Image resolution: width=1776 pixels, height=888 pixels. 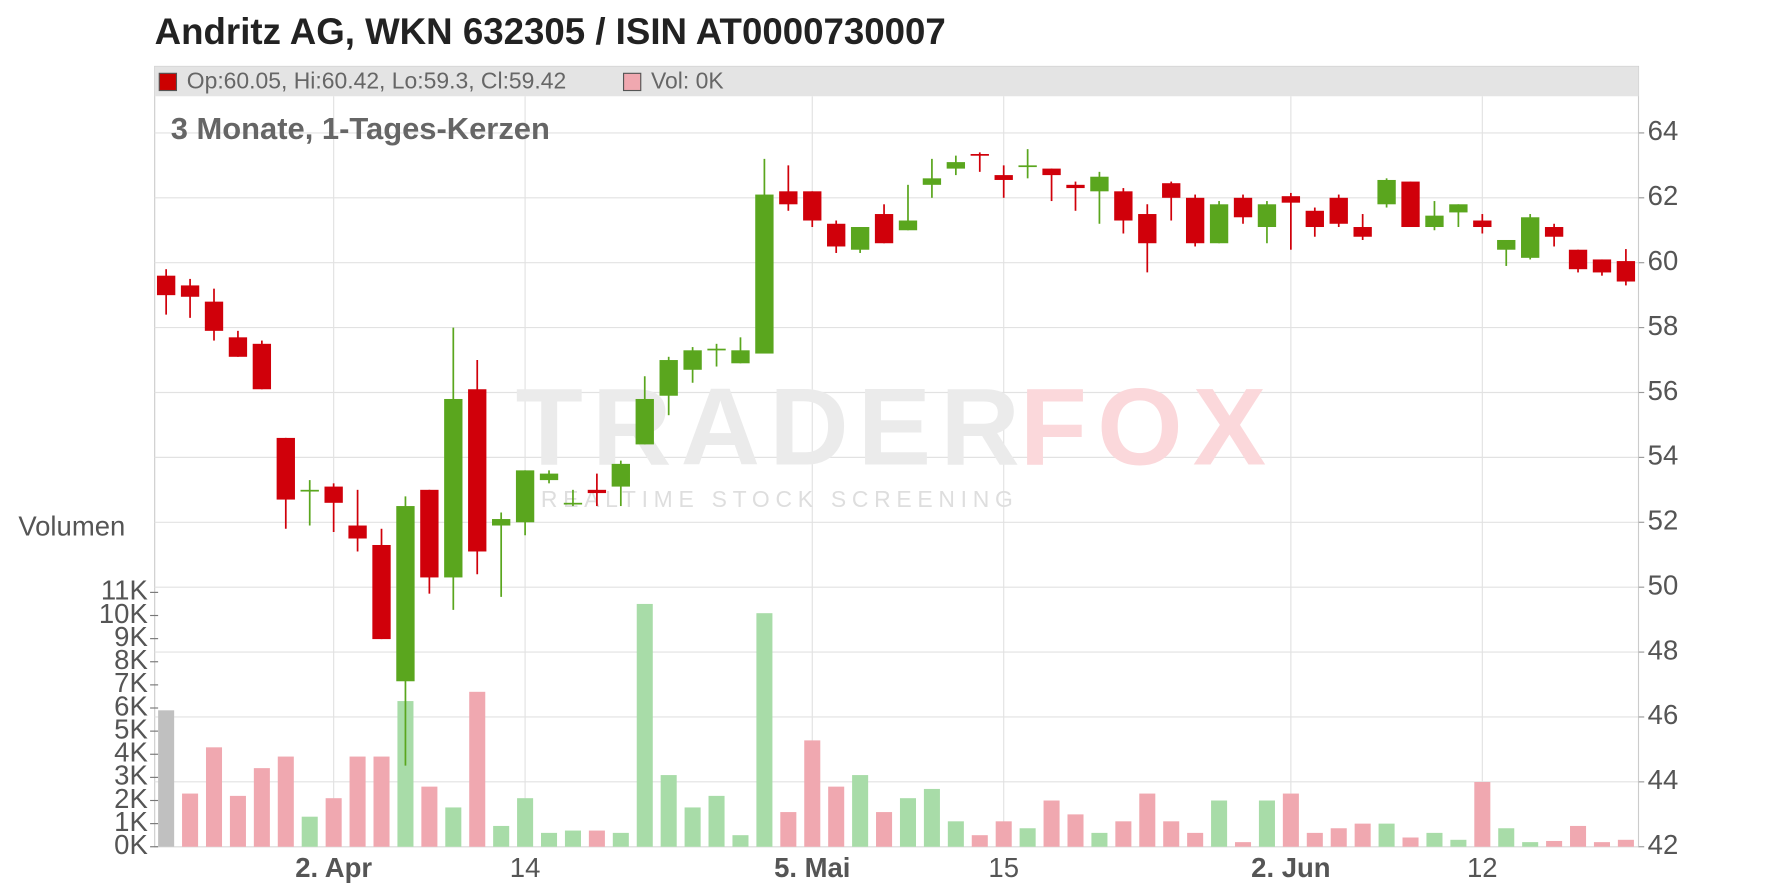 I want to click on volume-tick-label: 10K, so click(x=124, y=613).